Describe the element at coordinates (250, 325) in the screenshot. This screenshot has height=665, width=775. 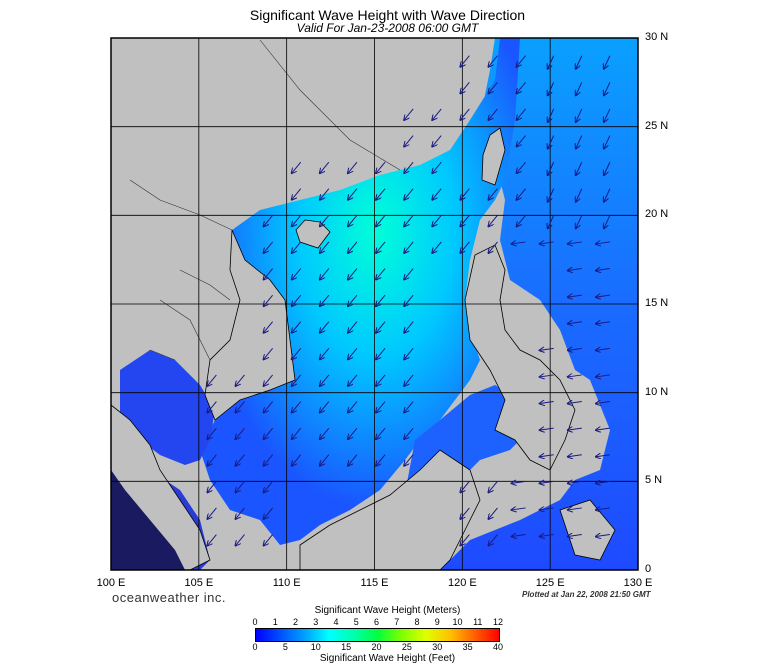
I see `vietnam-land` at that location.